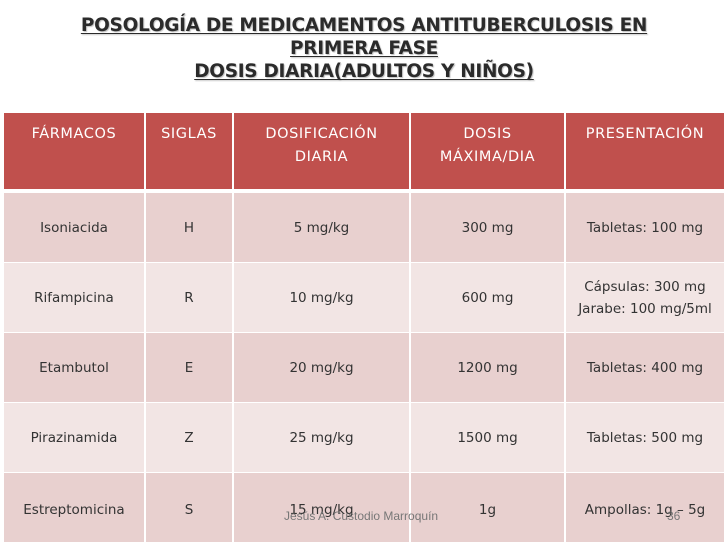 The width and height of the screenshot is (728, 546). What do you see at coordinates (75, 507) in the screenshot?
I see `cell-farmaco: Estreptomicina` at bounding box center [75, 507].